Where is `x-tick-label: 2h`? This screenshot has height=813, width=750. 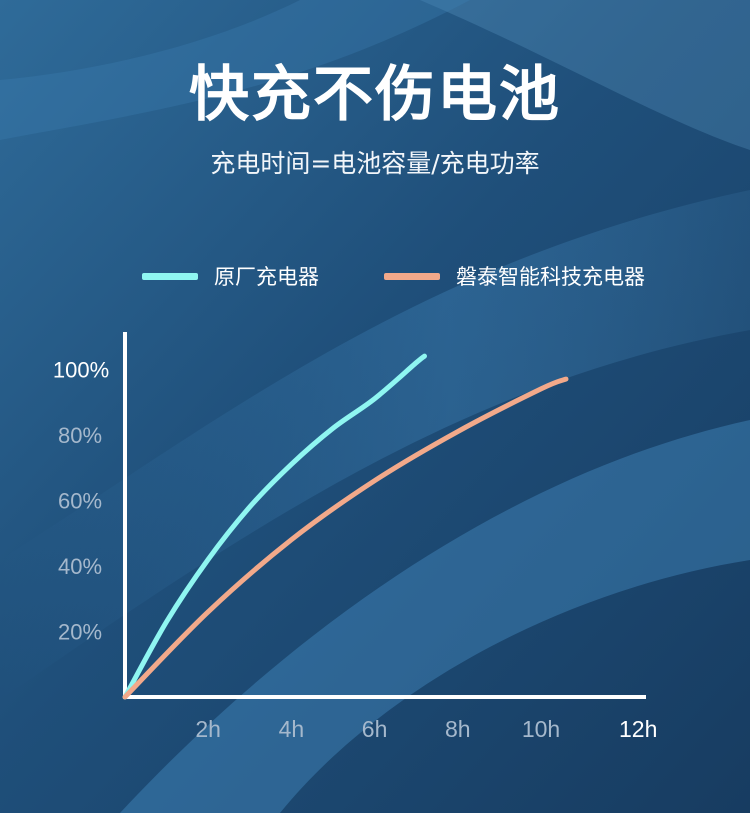 x-tick-label: 2h is located at coordinates (208, 729).